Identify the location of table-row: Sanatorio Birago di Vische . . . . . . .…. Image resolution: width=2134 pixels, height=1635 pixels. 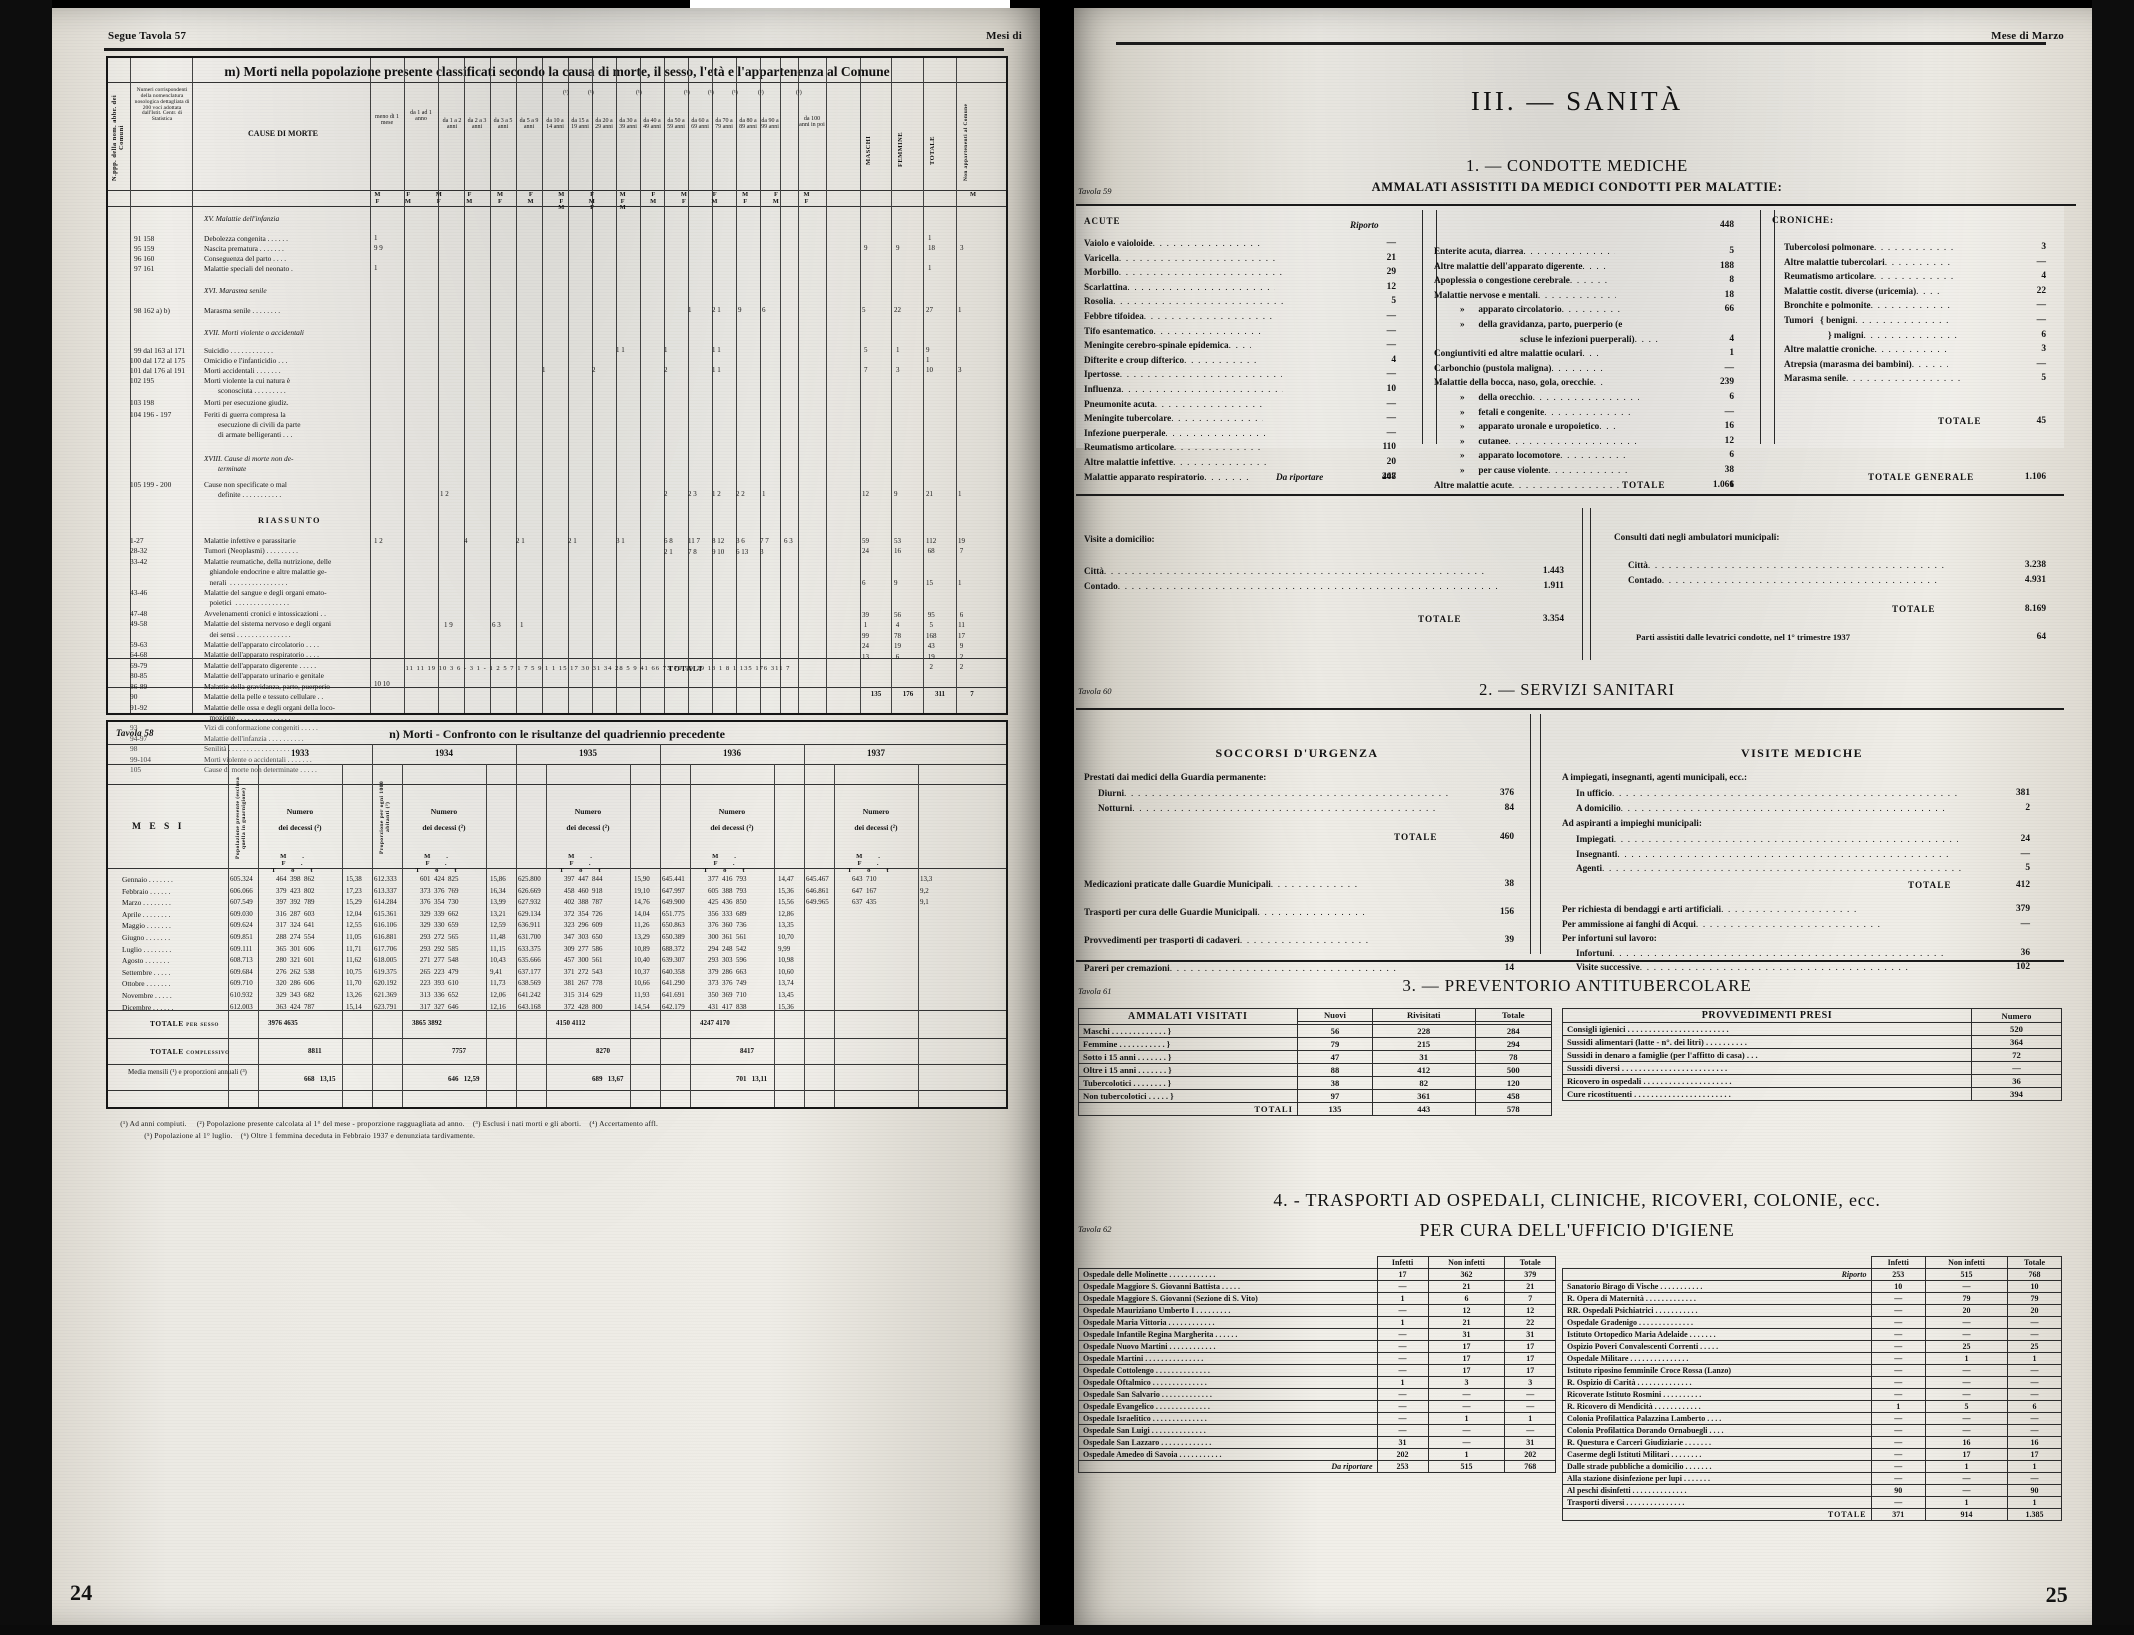
(1812, 1286).